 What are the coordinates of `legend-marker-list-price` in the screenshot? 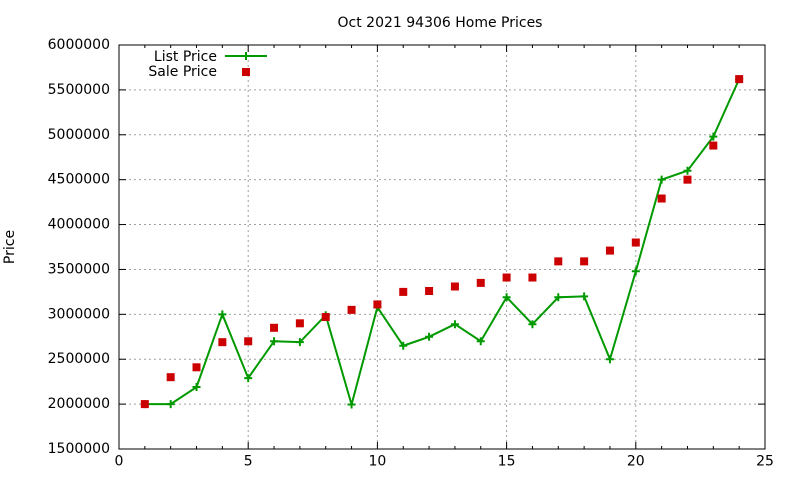 It's located at (246, 56).